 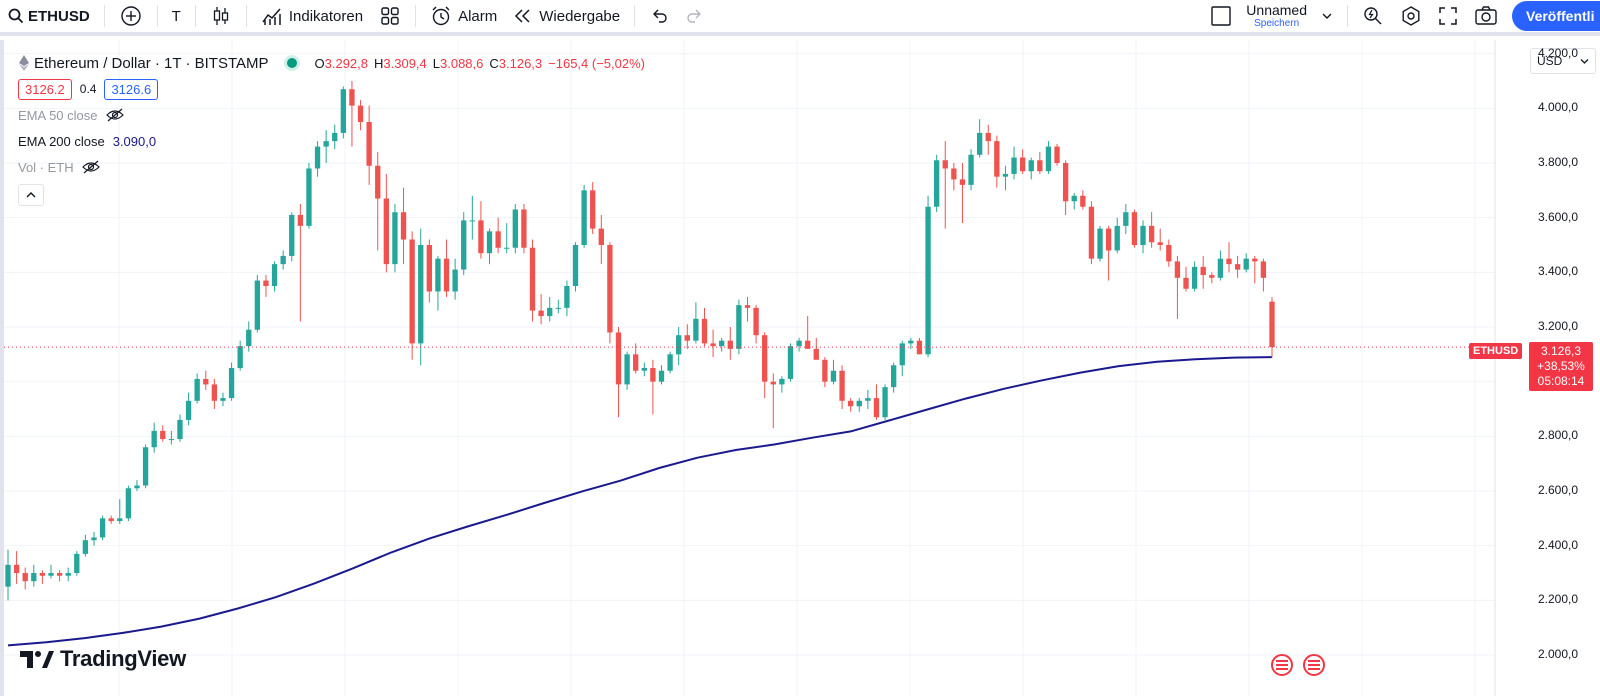 What do you see at coordinates (1373, 16) in the screenshot?
I see `quick-search-button` at bounding box center [1373, 16].